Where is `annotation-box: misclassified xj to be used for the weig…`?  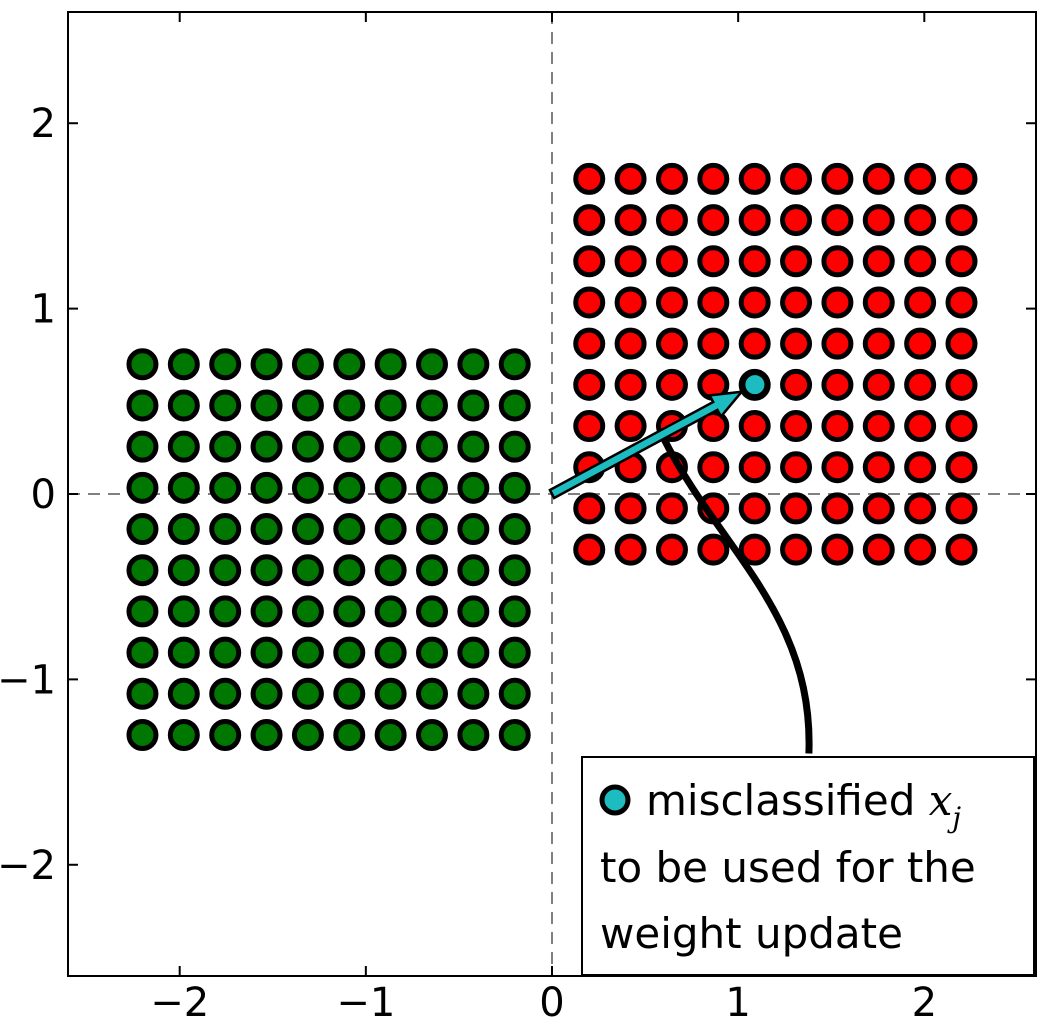
annotation-box: misclassified xj to be used for the weig… is located at coordinates (808, 866).